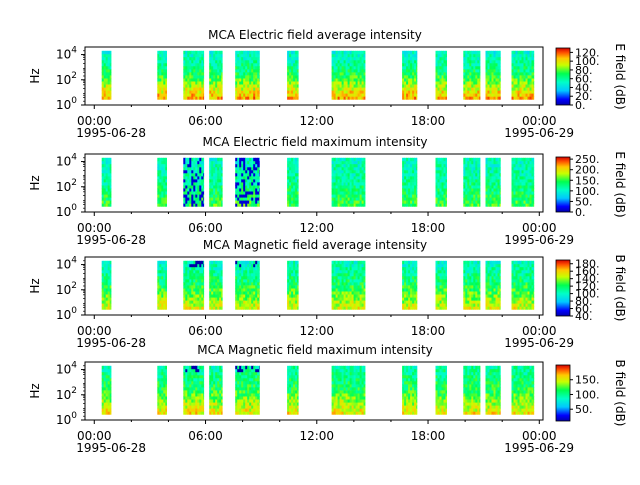 This screenshot has height=485, width=640. I want to click on colorbar-tick-label: 100., so click(587, 394).